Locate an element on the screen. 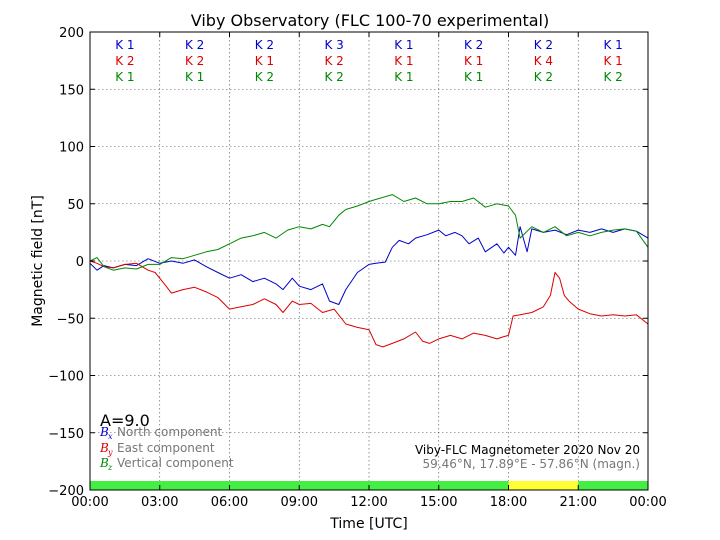  y-tick-label: 150 is located at coordinates (71, 90).